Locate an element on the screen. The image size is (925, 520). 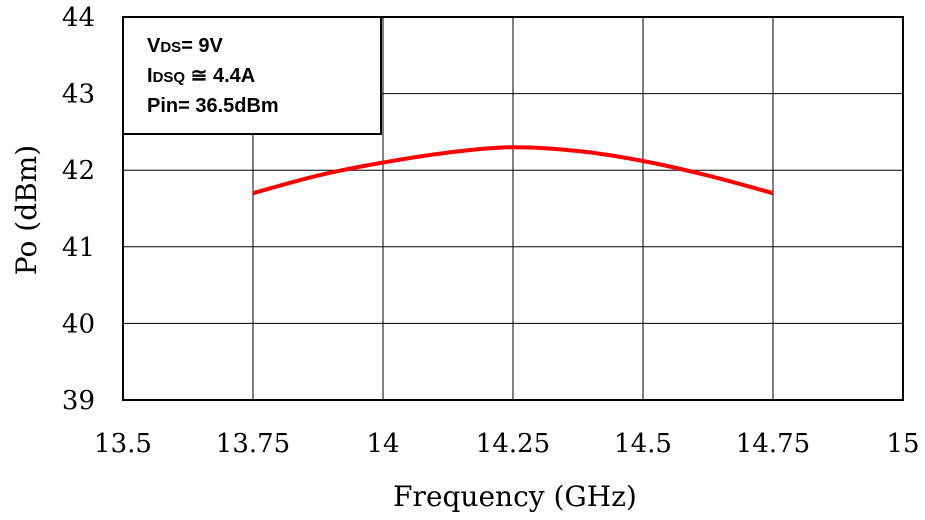
x-tick-labels: 13.5 13.75 14 14.25 14.5 14.75 15 is located at coordinates (506, 444).